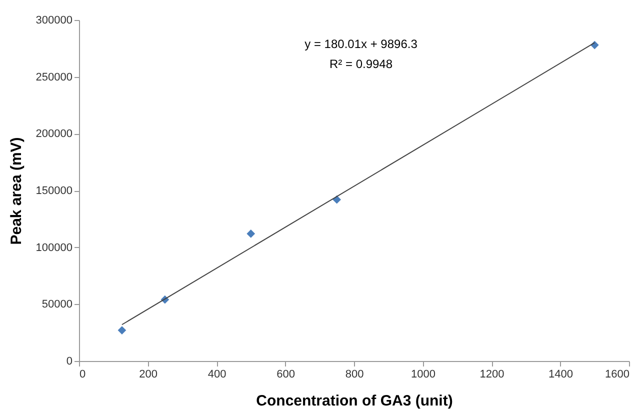 Image resolution: width=644 pixels, height=412 pixels. I want to click on y-tick-label: 50000, so click(57, 304).